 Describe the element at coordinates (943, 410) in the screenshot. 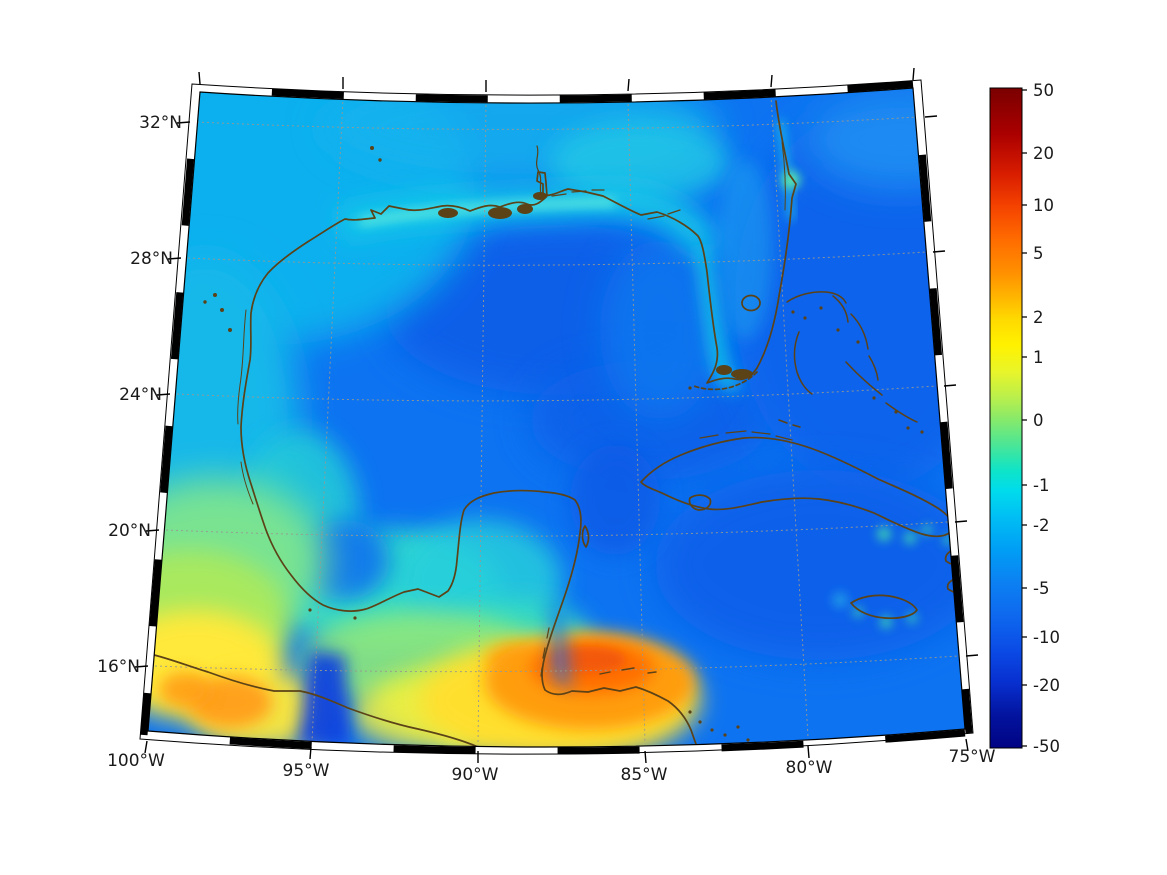

I see `frame-zebra-right` at that location.